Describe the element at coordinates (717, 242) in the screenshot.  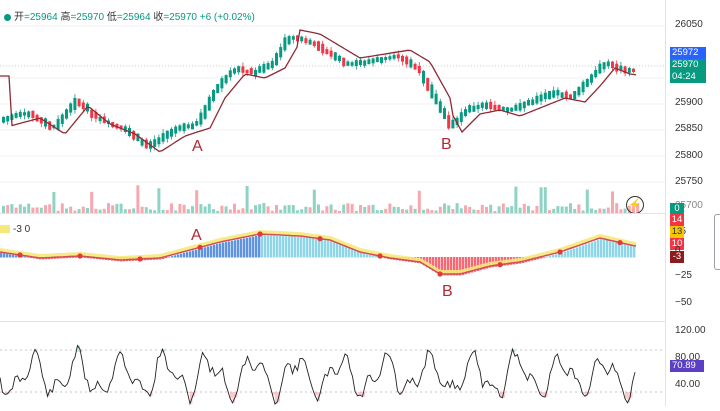
I see `side-panel-handle` at that location.